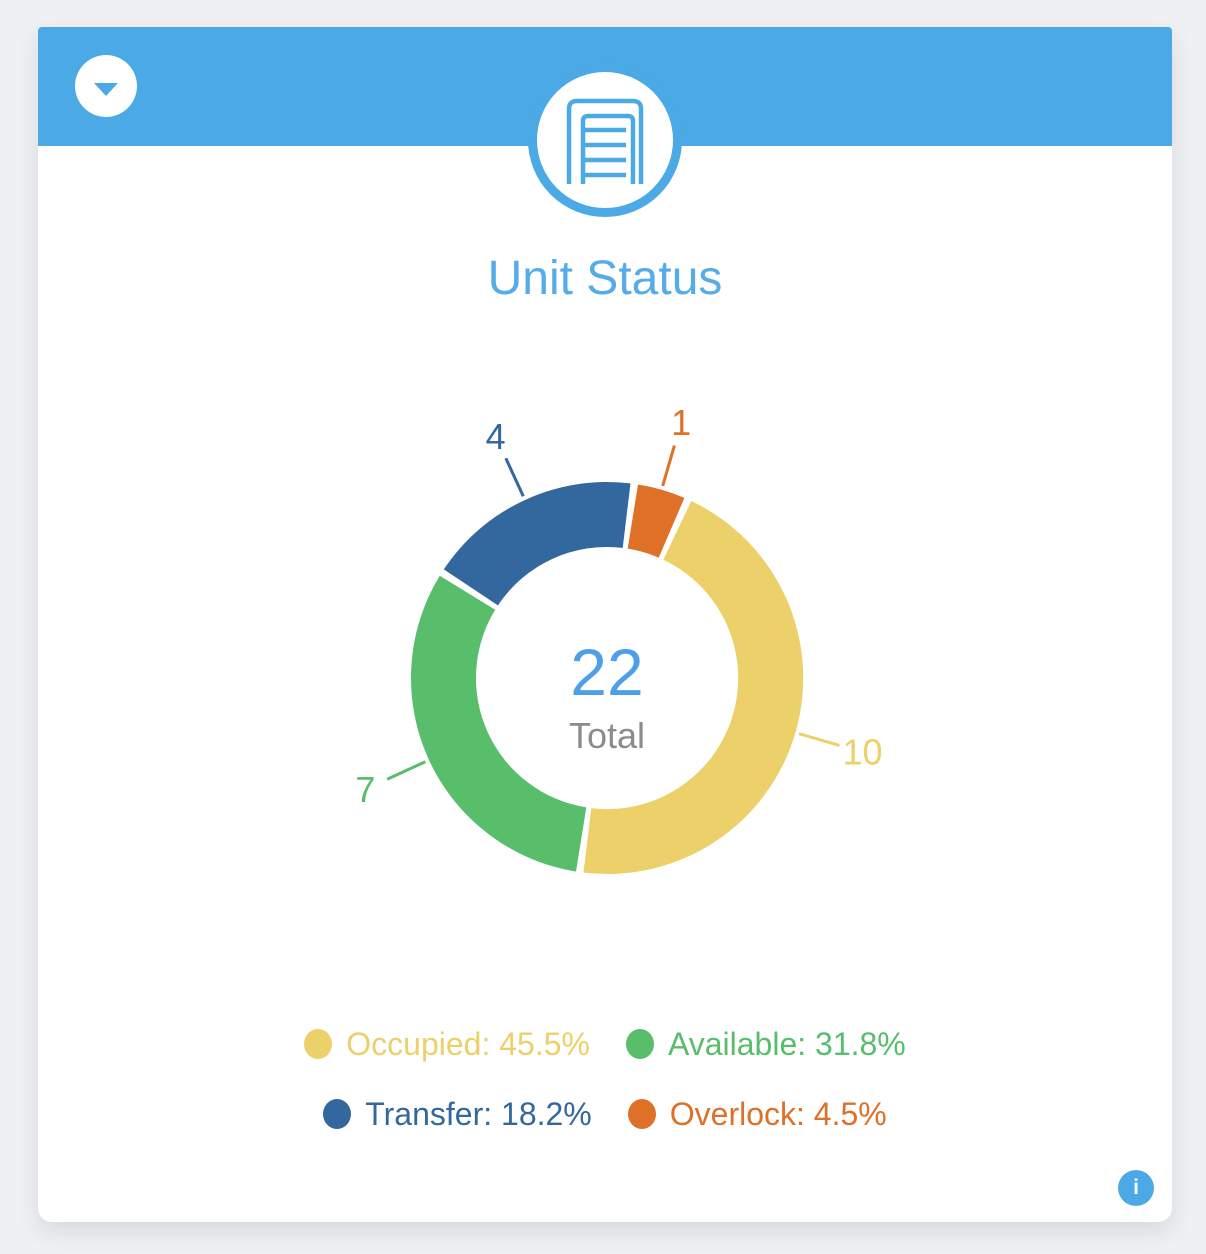  I want to click on legend-item-available: Available: 31.8%, so click(765, 1044).